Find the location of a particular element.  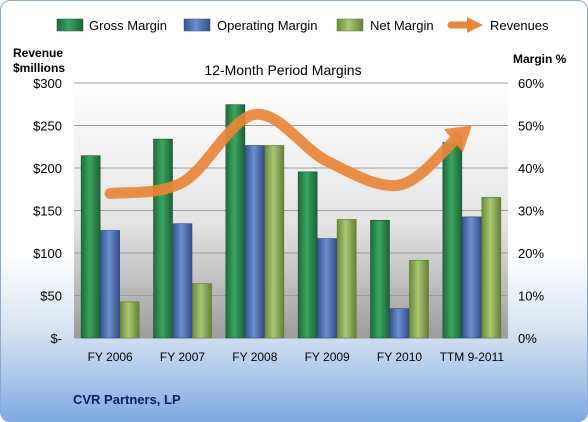

legend-swatch-net is located at coordinates (350, 25).